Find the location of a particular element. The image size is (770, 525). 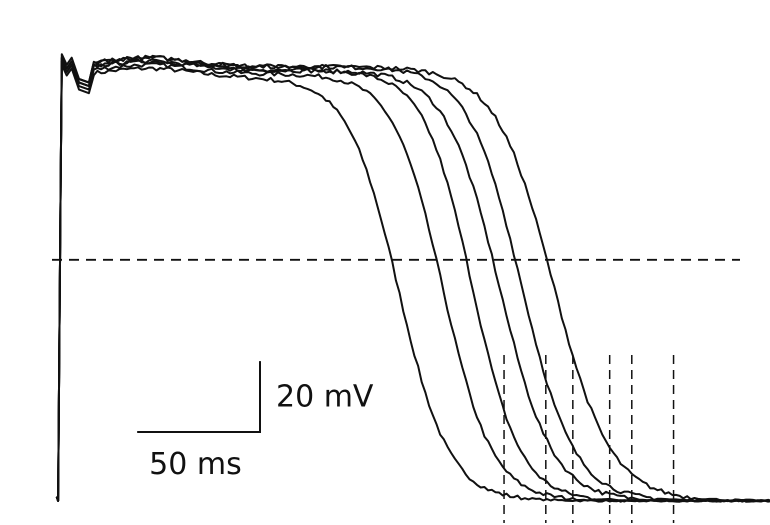

voltage-scale-label: 20 mV is located at coordinates (325, 397).